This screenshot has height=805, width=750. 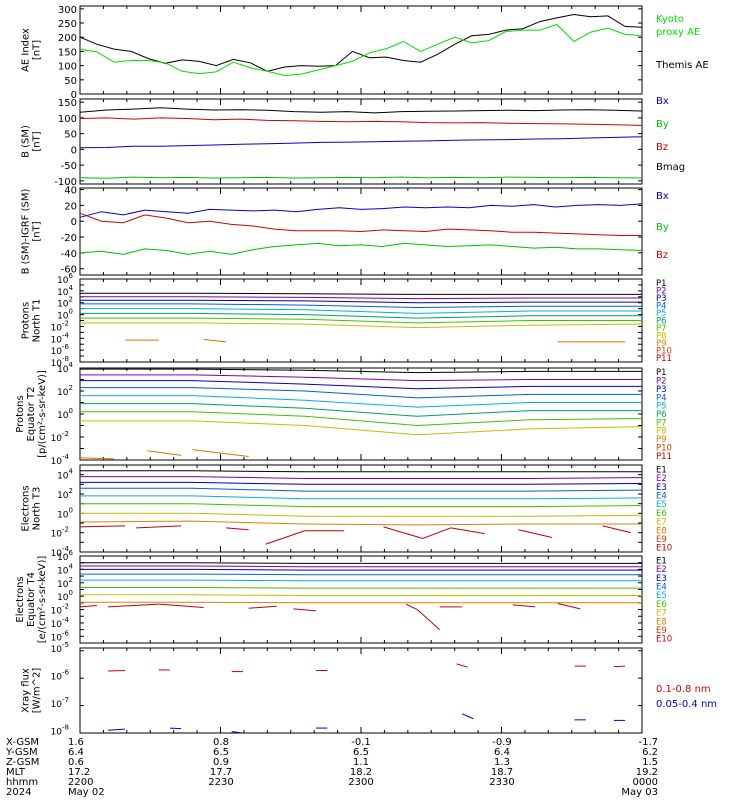 What do you see at coordinates (661, 291) in the screenshot?
I see `legend-entry-pnt1-1: P2` at bounding box center [661, 291].